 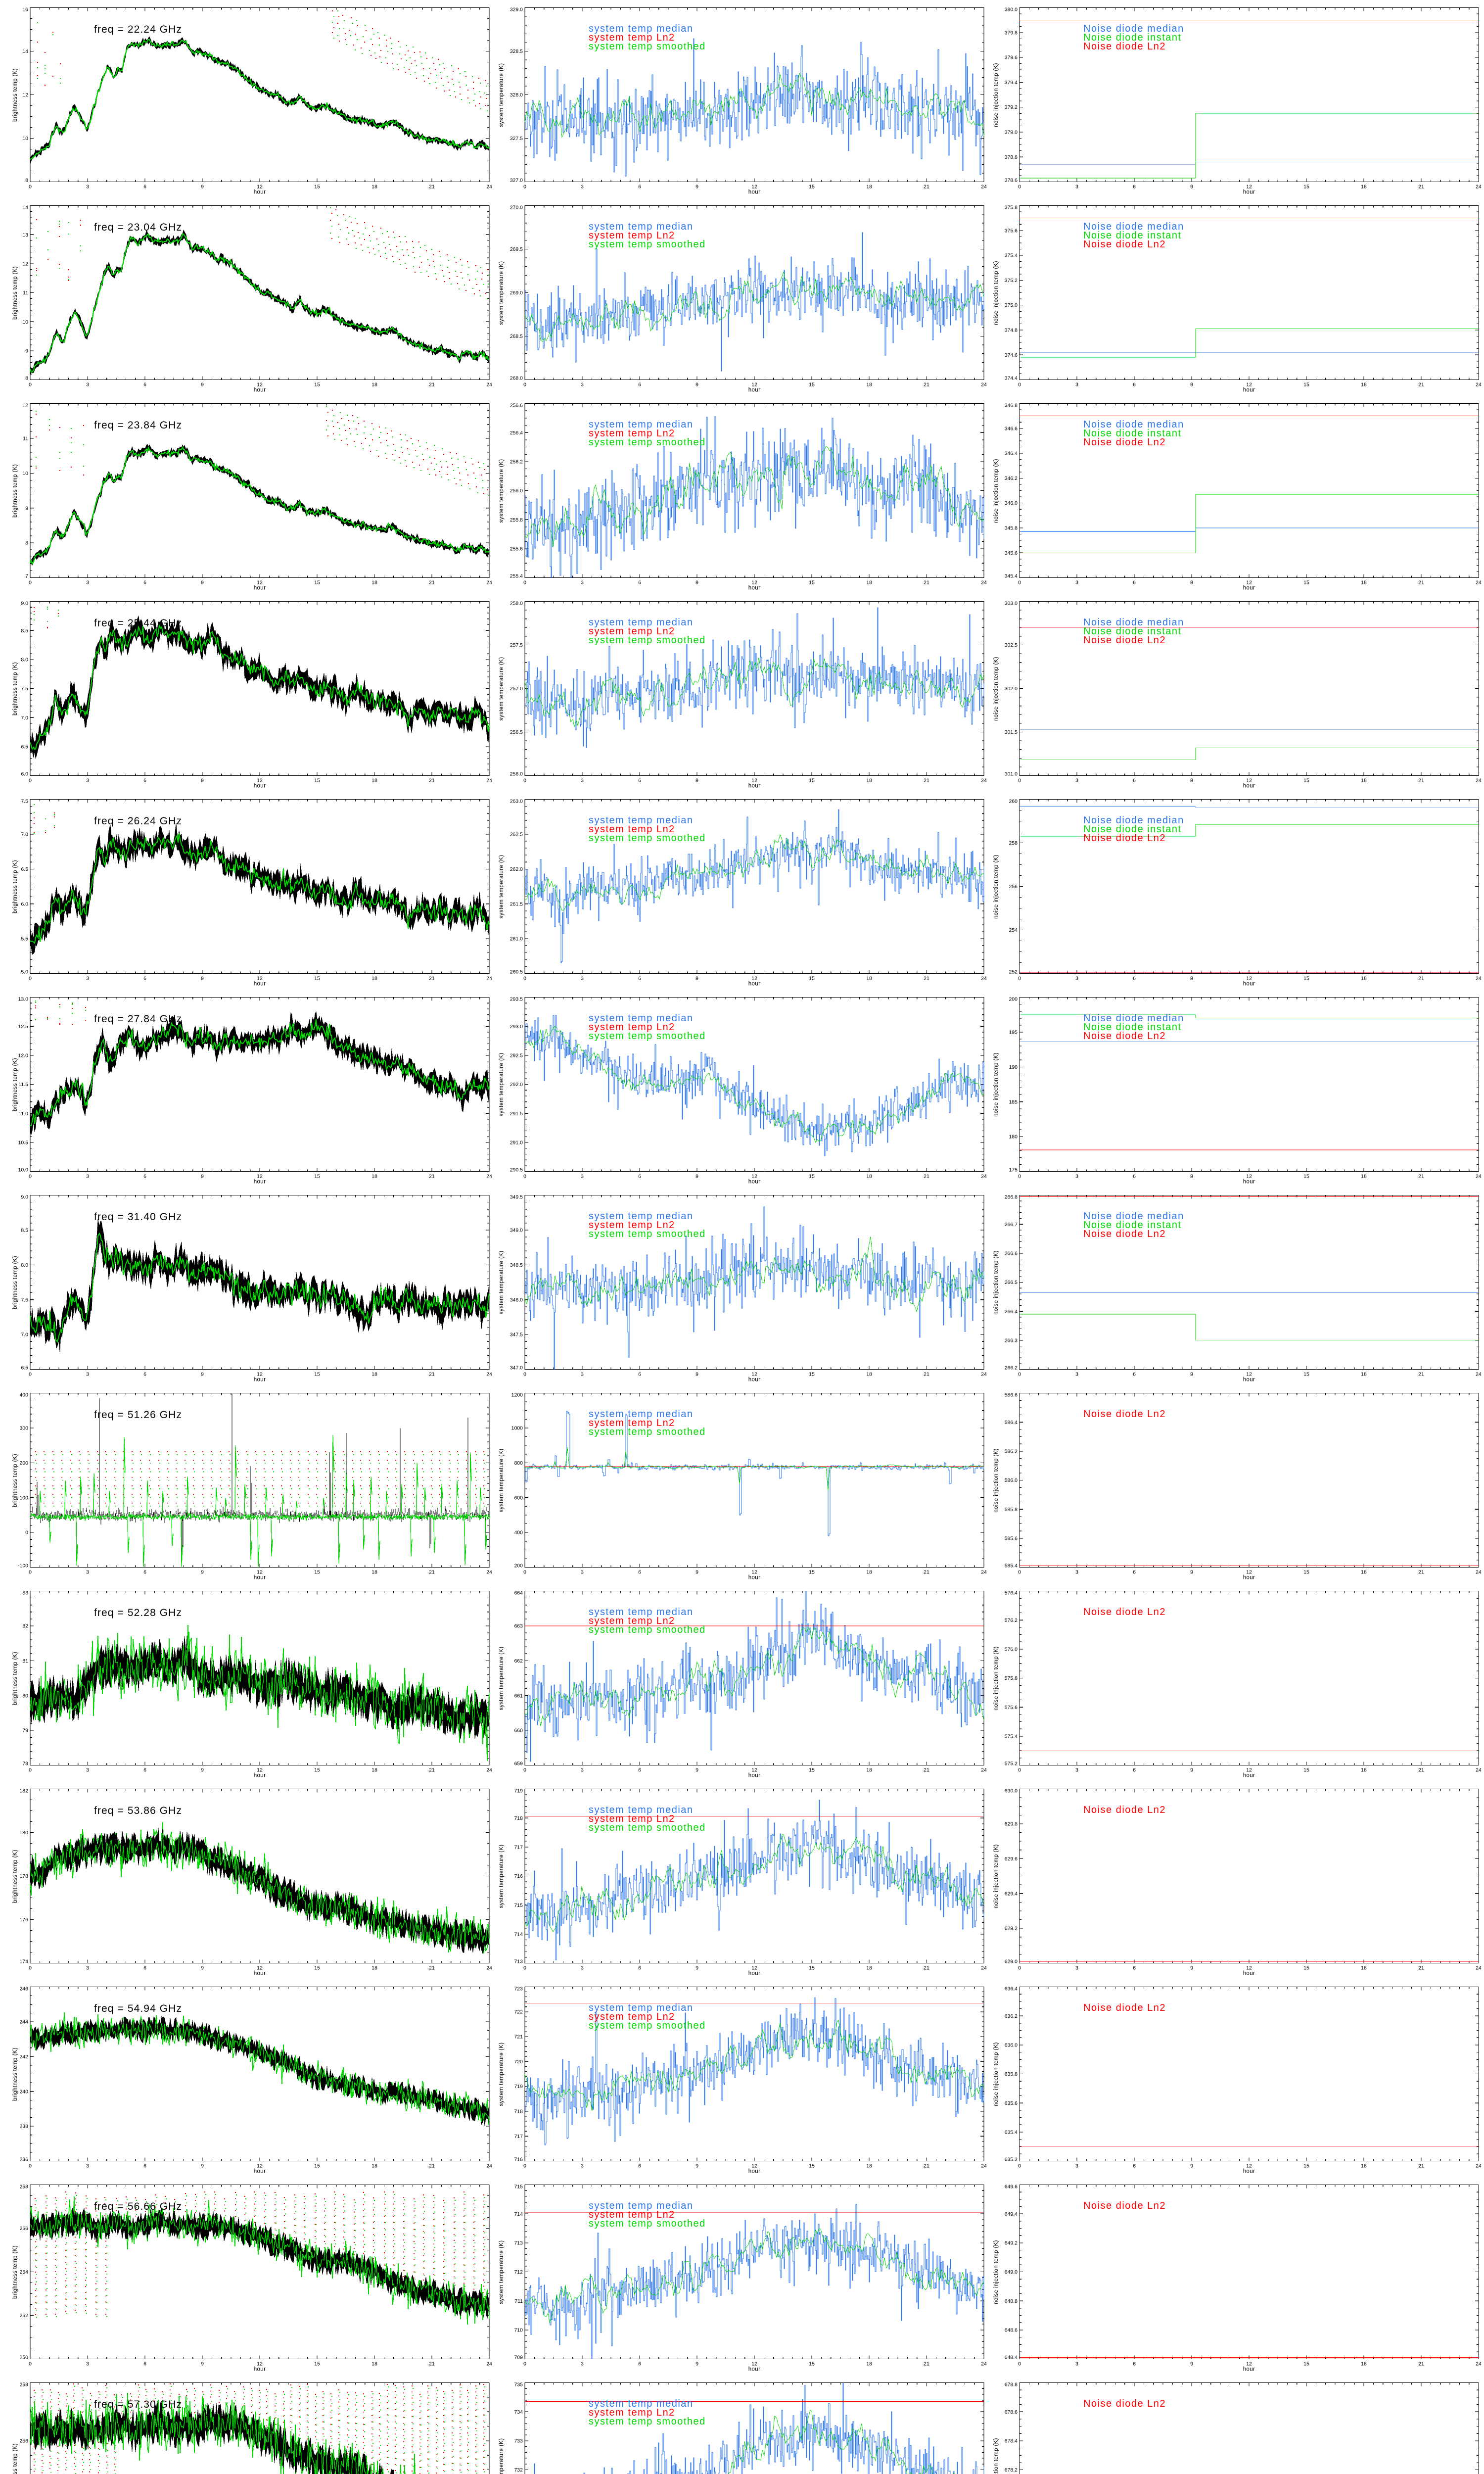 I want to click on svg-text: 256, so click(x=23, y=2229).